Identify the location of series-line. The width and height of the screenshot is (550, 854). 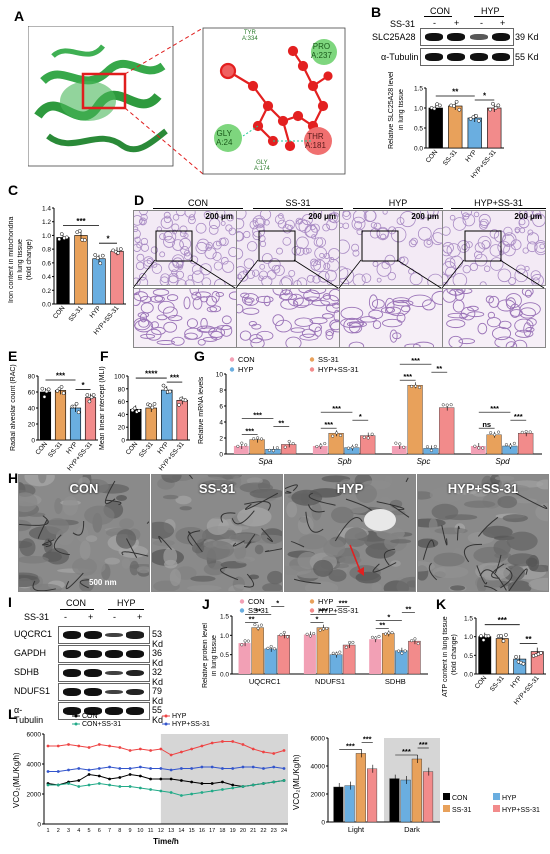
(166, 788).